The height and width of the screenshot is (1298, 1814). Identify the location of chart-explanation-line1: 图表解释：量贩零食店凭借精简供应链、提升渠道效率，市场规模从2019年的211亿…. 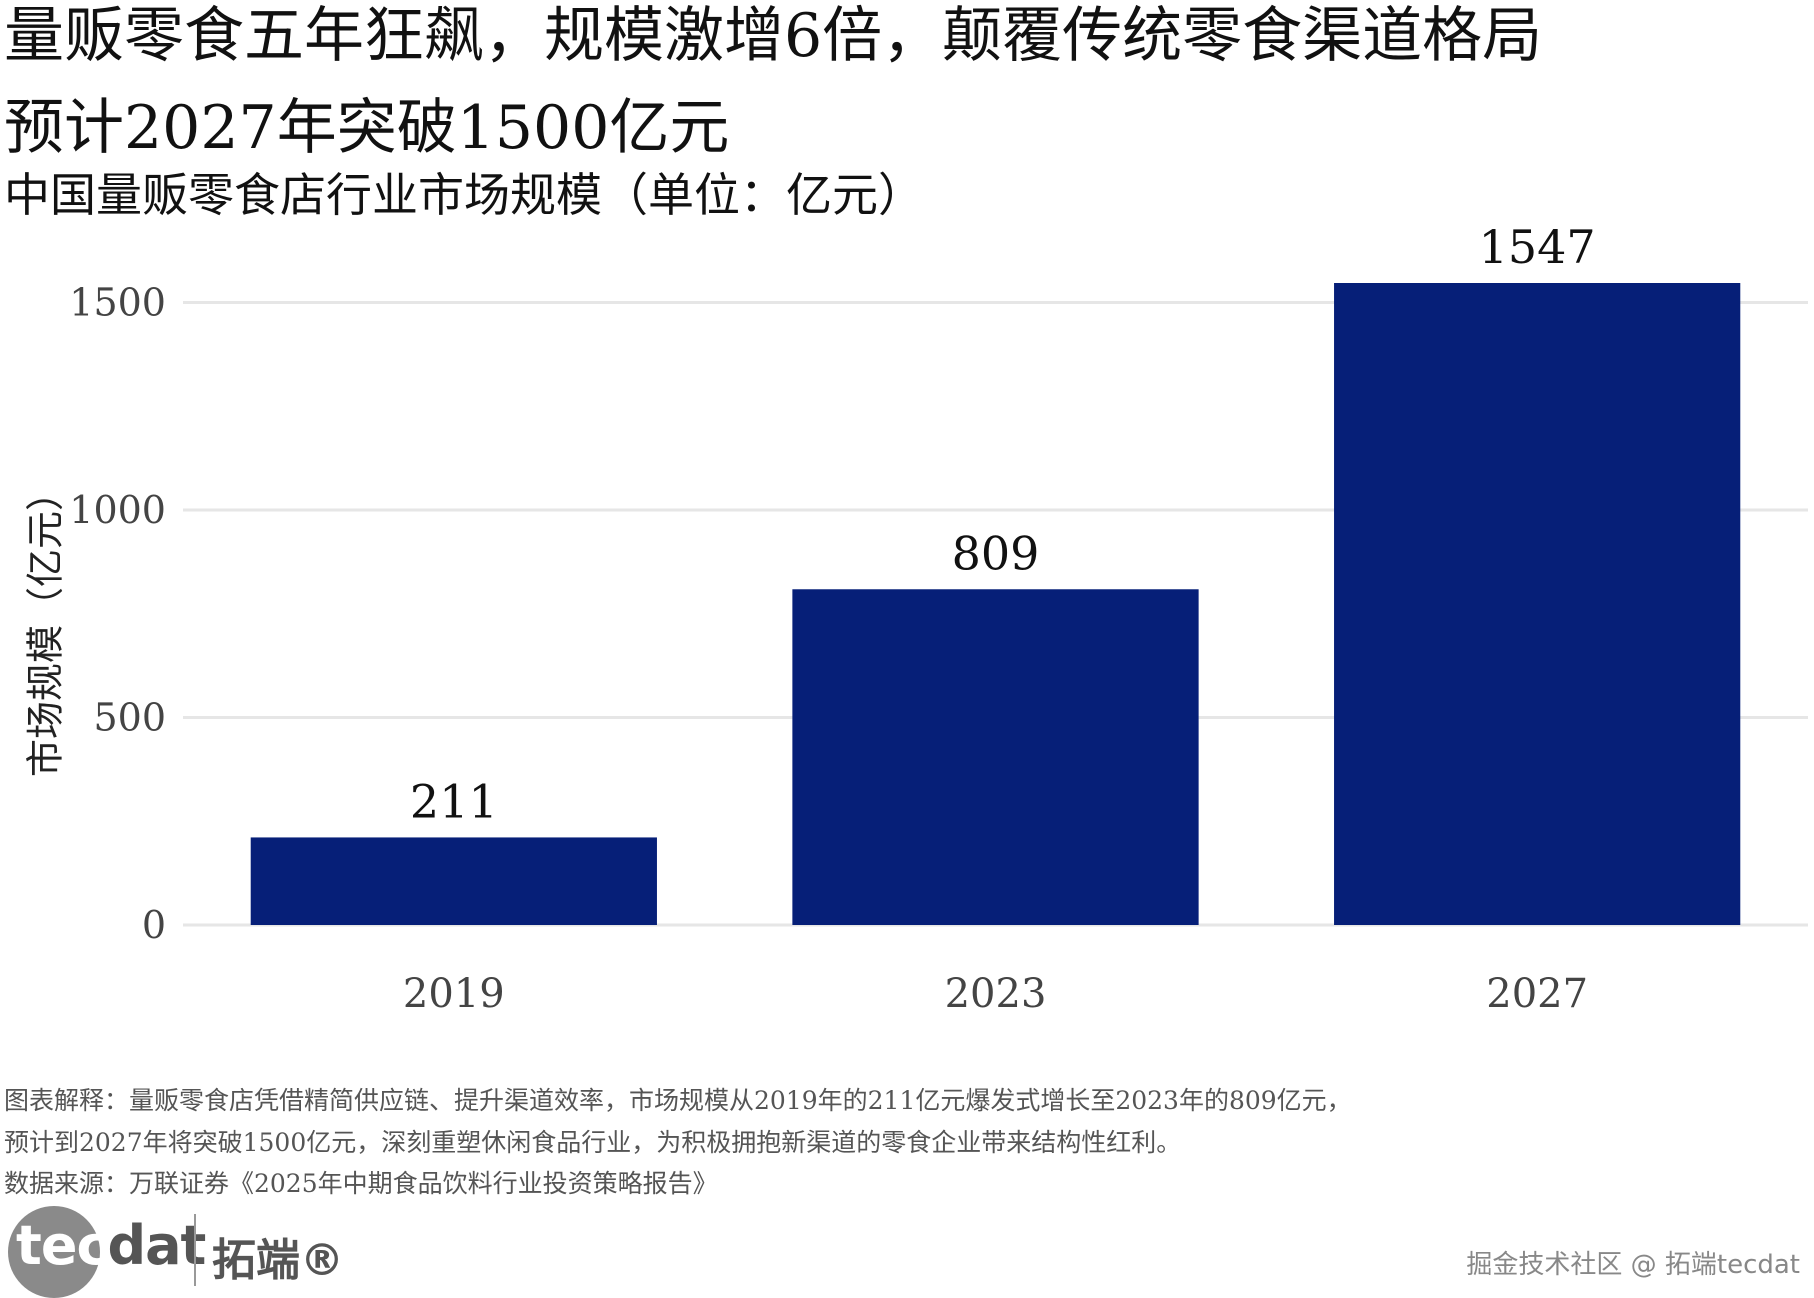
(678, 1100).